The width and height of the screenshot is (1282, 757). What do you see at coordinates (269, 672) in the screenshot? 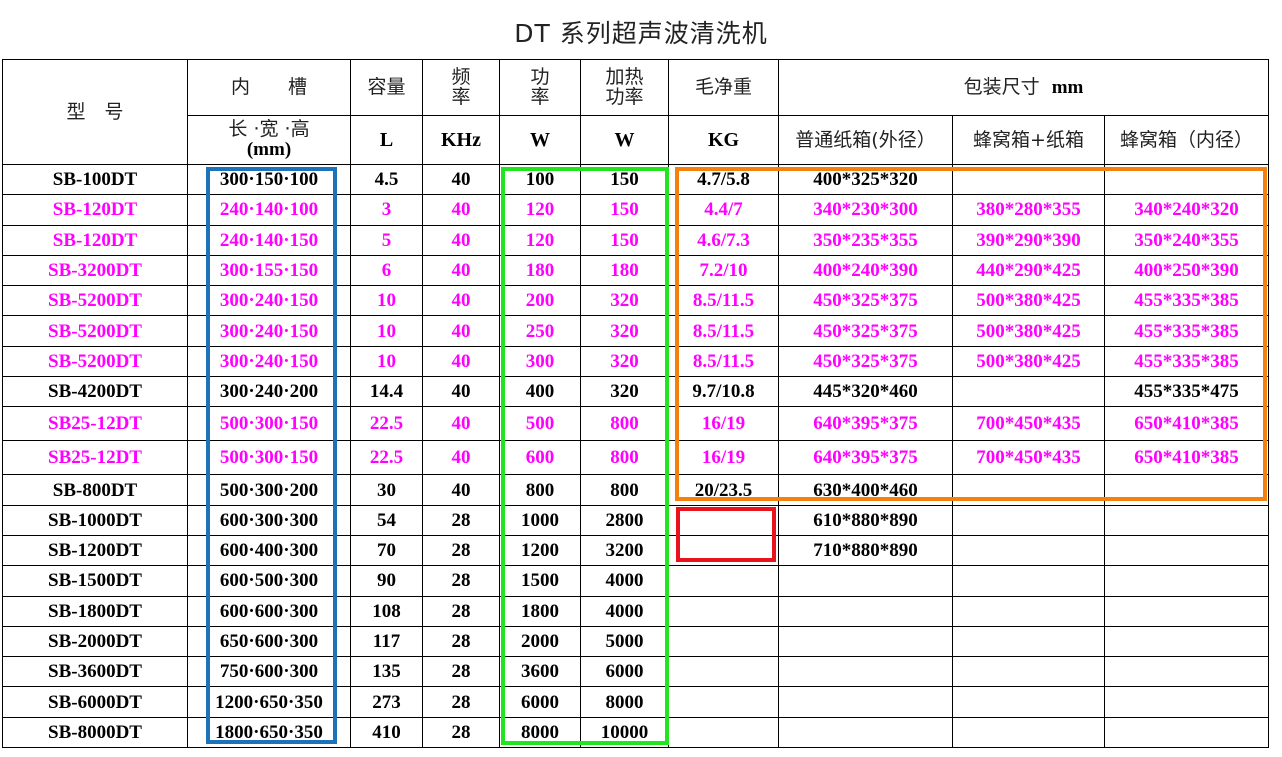
I see `dims-cell: 750·600·300` at bounding box center [269, 672].